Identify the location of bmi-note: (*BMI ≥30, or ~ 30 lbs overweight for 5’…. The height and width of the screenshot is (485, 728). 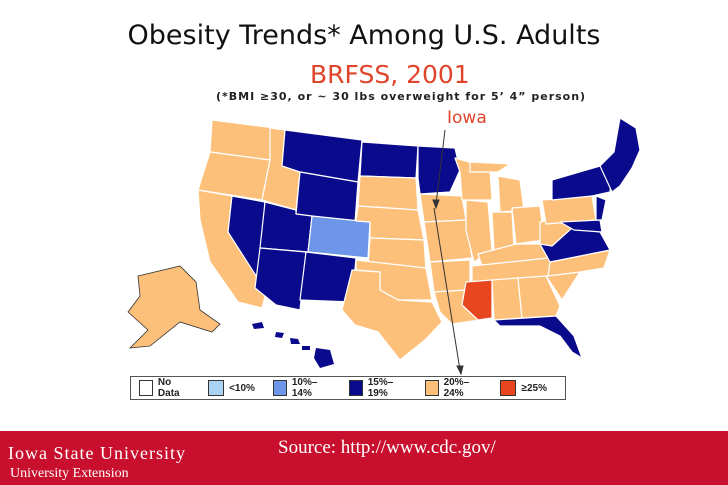
(401, 96).